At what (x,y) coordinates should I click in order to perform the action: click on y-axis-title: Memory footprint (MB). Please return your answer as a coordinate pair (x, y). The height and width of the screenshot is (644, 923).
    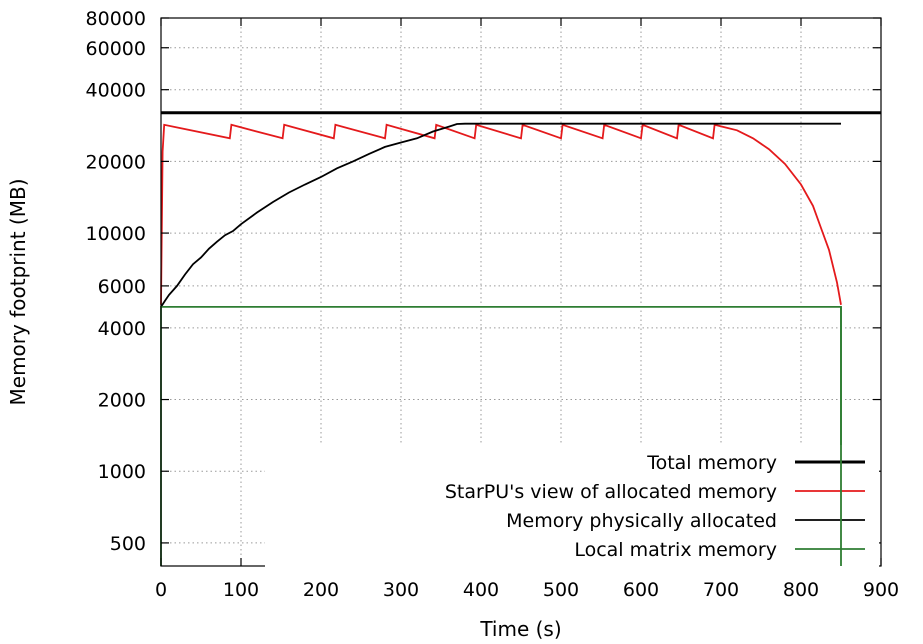
    Looking at the image, I should click on (18, 292).